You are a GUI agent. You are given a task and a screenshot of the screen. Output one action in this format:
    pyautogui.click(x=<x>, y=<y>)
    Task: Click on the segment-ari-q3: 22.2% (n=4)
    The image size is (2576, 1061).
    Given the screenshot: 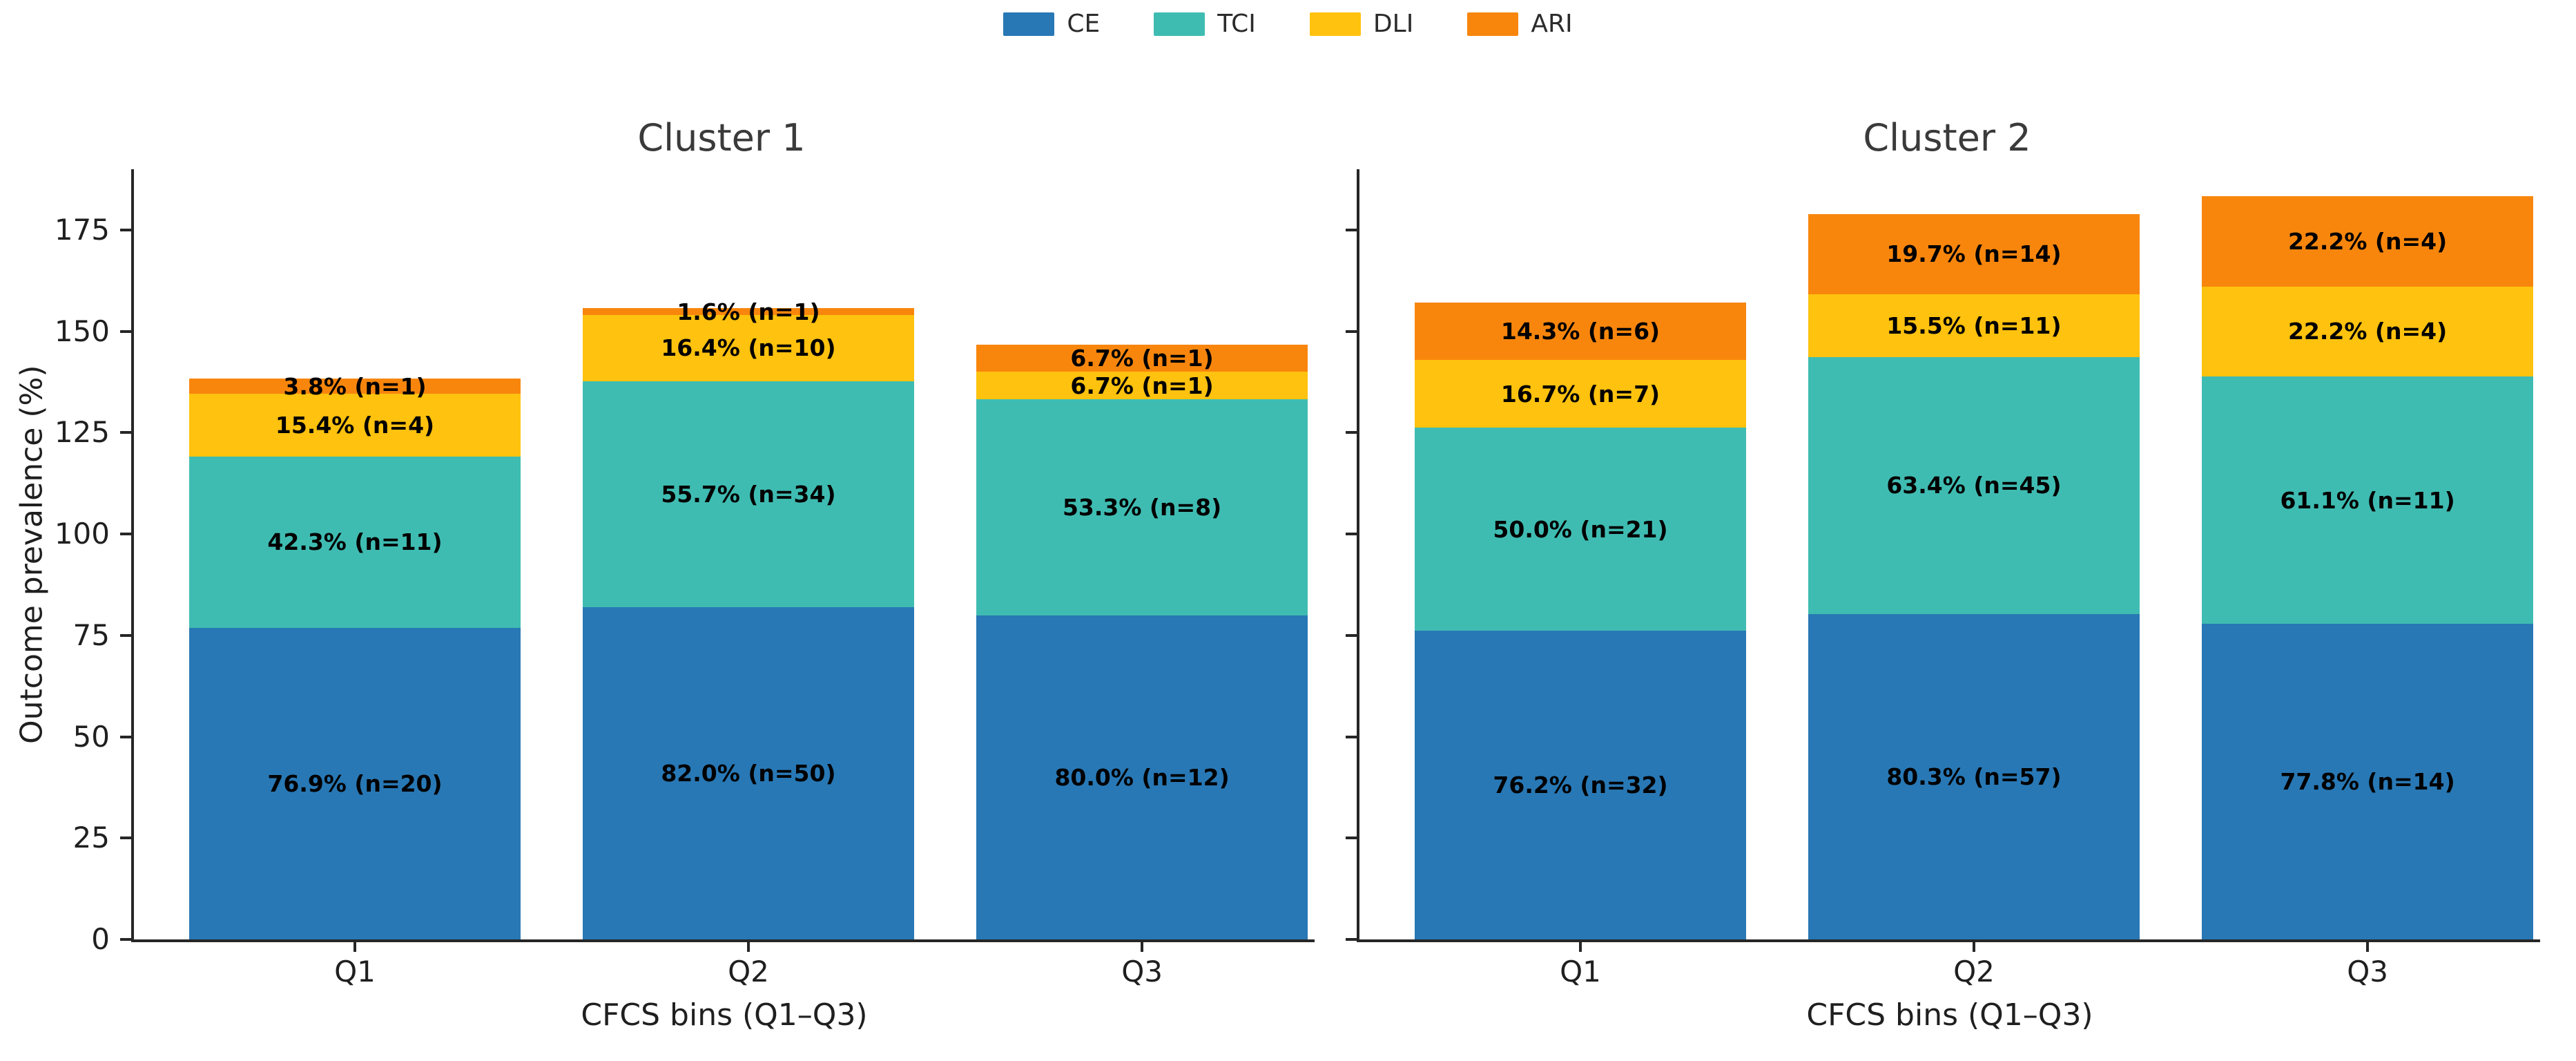 What is the action you would take?
    pyautogui.click(x=2368, y=242)
    